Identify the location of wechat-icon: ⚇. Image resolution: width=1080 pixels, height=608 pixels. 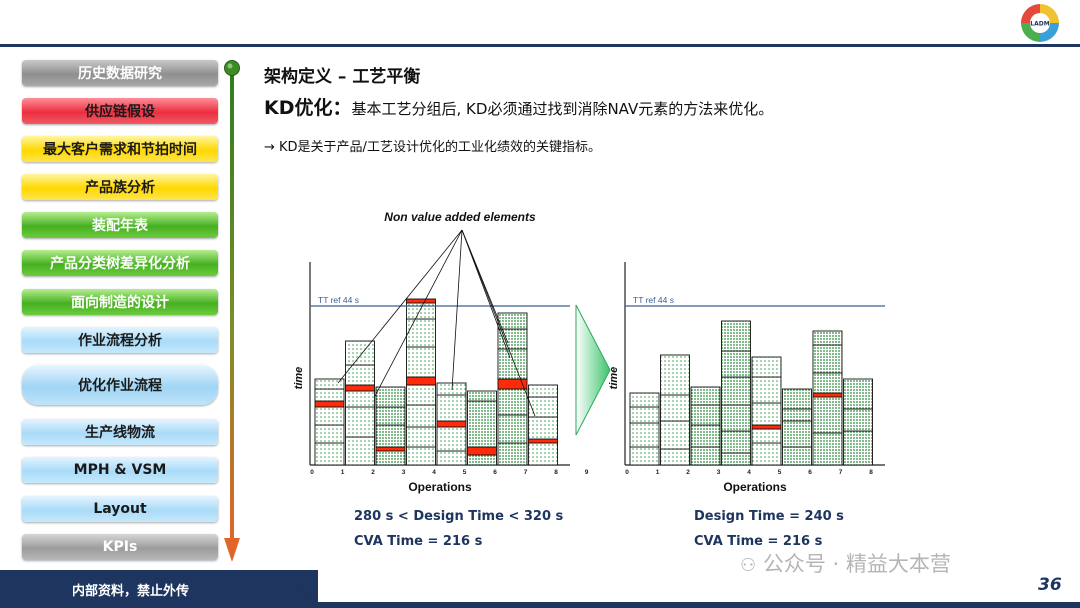
(748, 565).